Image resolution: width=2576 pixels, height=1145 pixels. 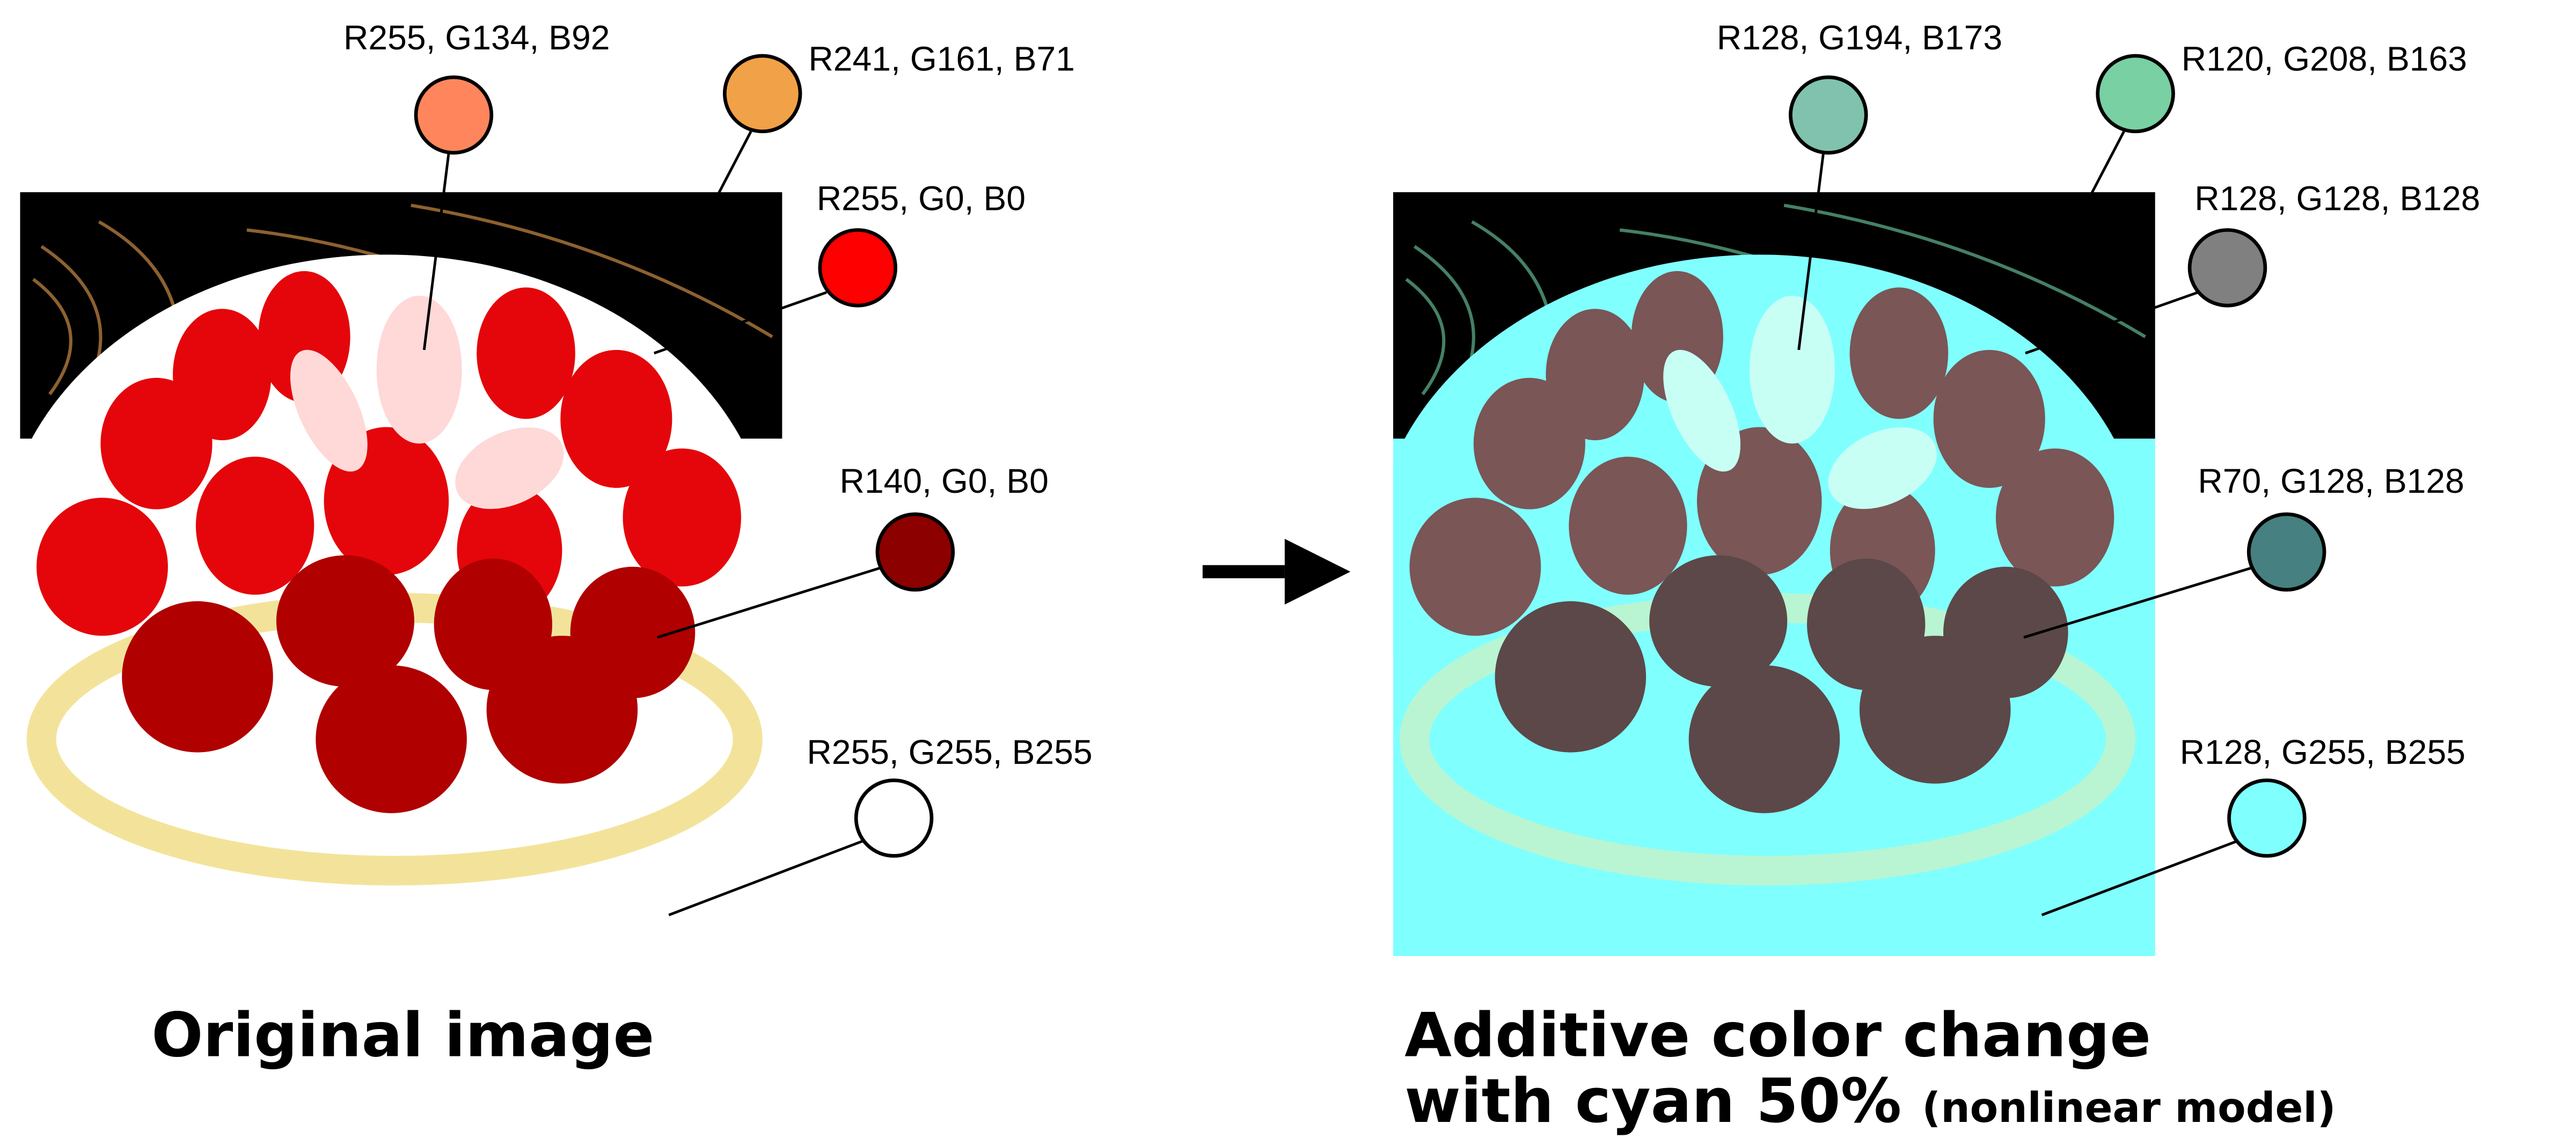 I want to click on result-caption-main: with cyan 50%, so click(x=1652, y=1101).